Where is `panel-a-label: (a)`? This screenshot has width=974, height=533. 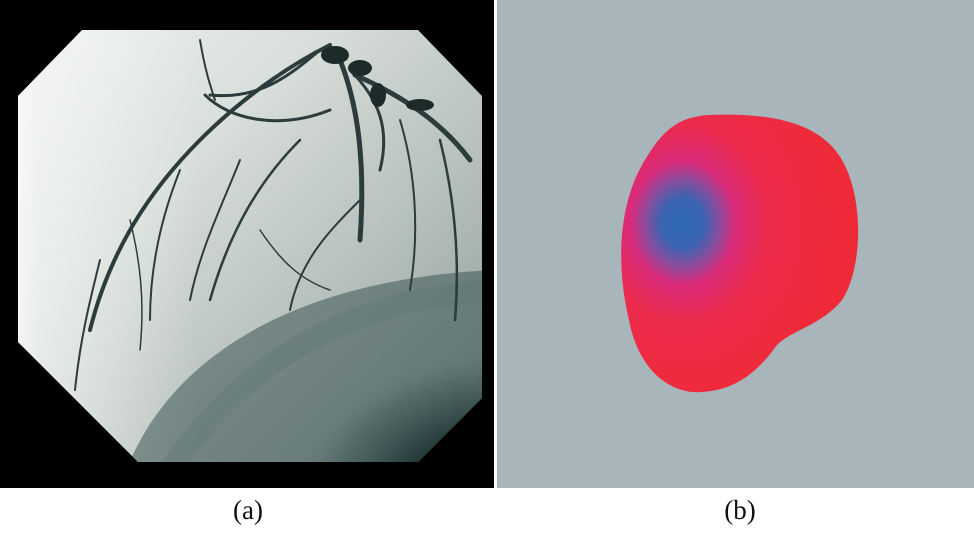
panel-a-label: (a) is located at coordinates (248, 510).